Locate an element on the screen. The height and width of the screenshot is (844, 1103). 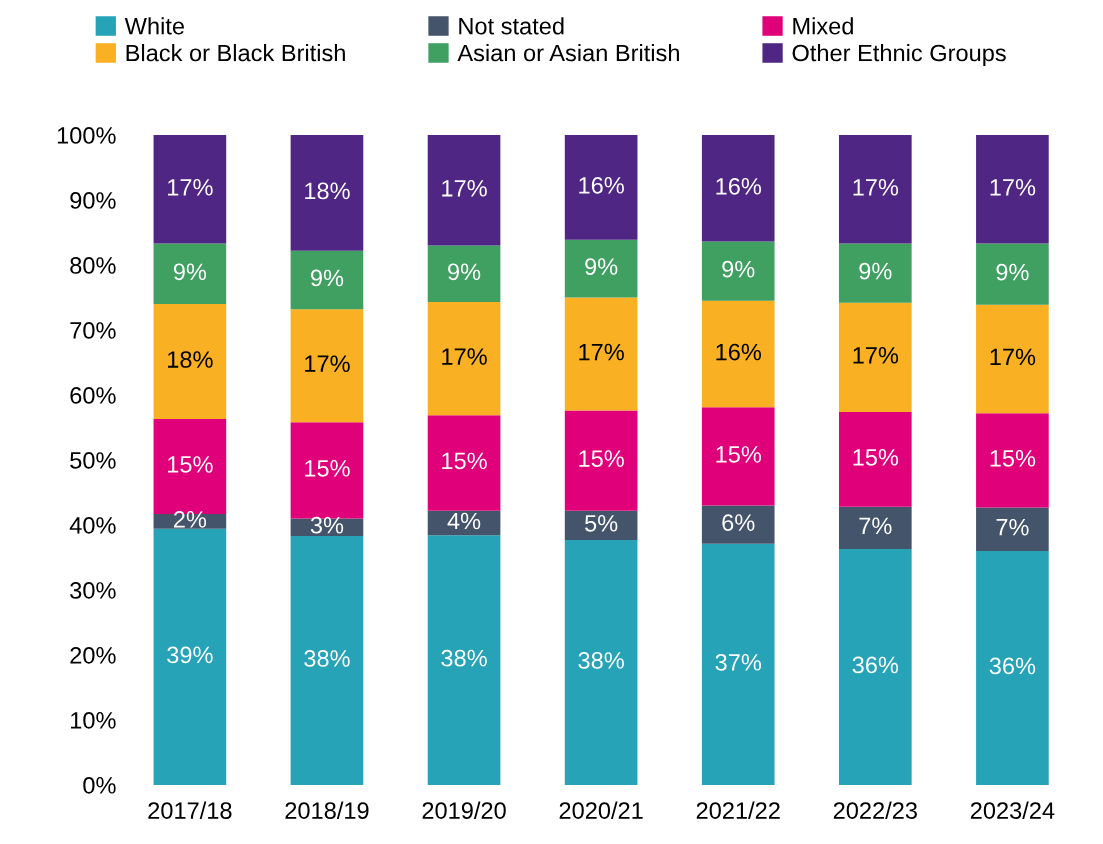
y-tick-label: 20% is located at coordinates (93, 655).